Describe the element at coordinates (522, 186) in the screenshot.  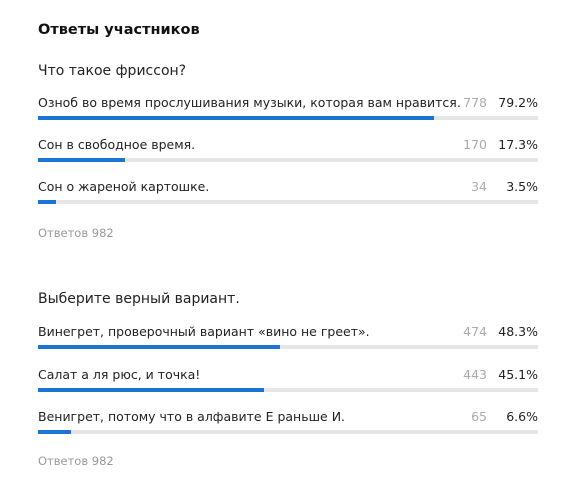
I see `option-percent: 3.5%` at that location.